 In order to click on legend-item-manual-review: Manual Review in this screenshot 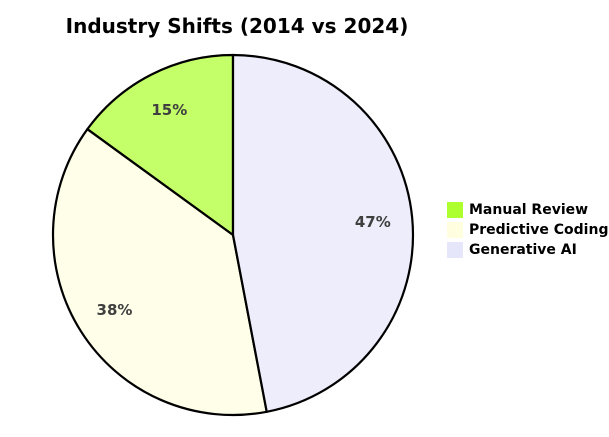, I will do `click(527, 209)`.